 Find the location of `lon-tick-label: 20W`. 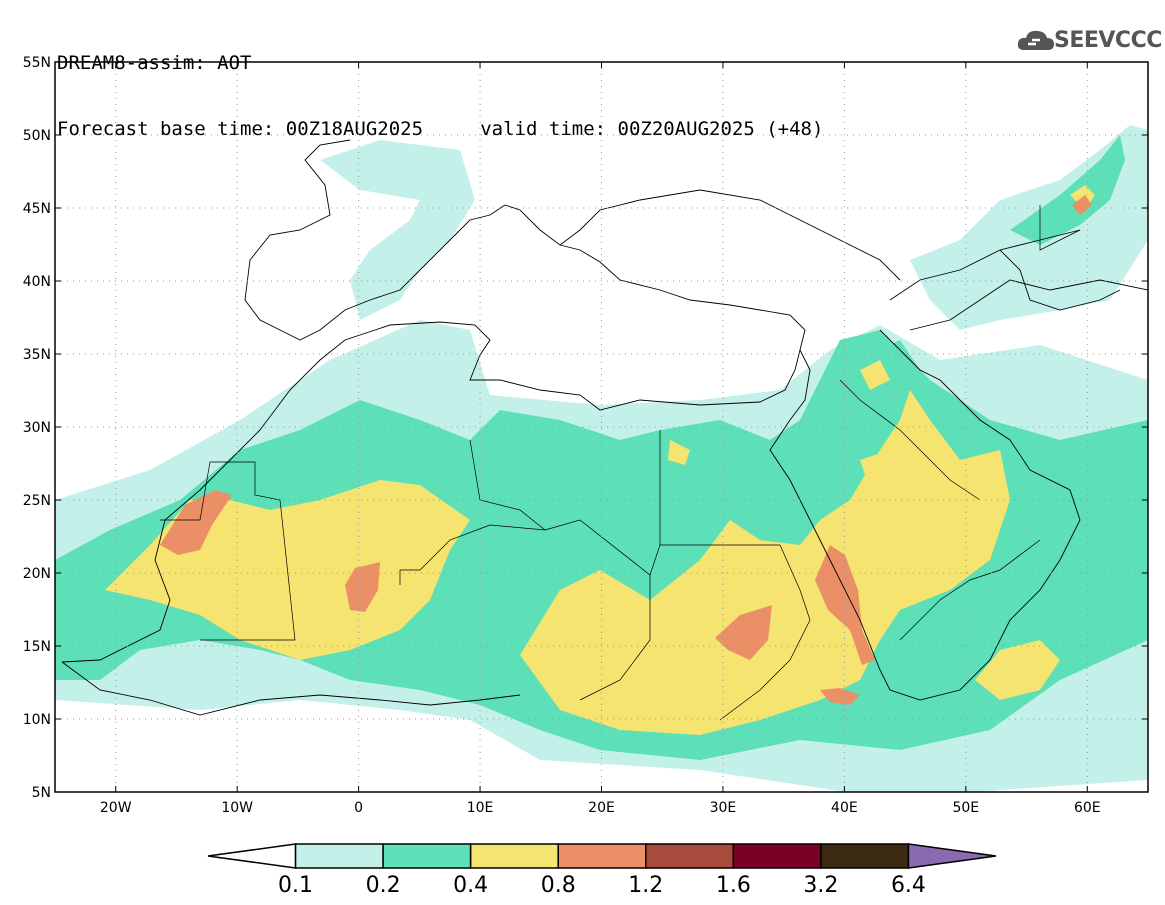

lon-tick-label: 20W is located at coordinates (116, 808).